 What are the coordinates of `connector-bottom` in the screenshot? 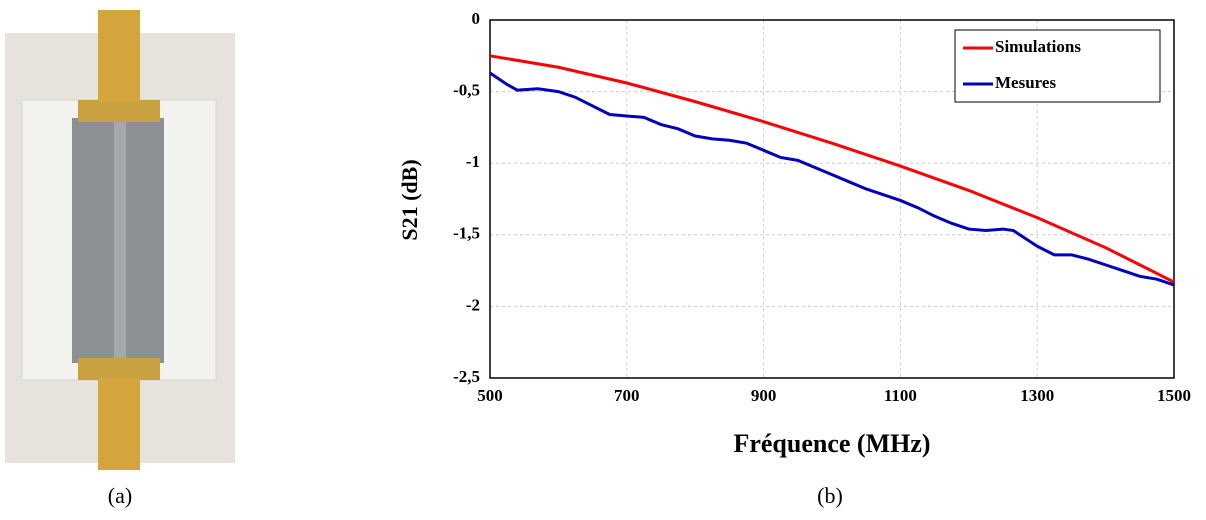 It's located at (119, 424).